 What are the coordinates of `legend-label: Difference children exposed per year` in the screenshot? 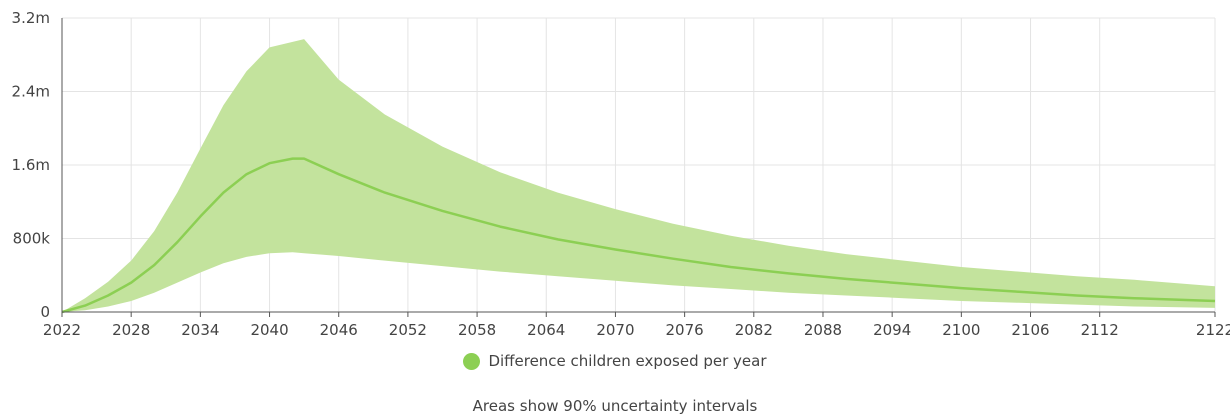 It's located at (627, 361).